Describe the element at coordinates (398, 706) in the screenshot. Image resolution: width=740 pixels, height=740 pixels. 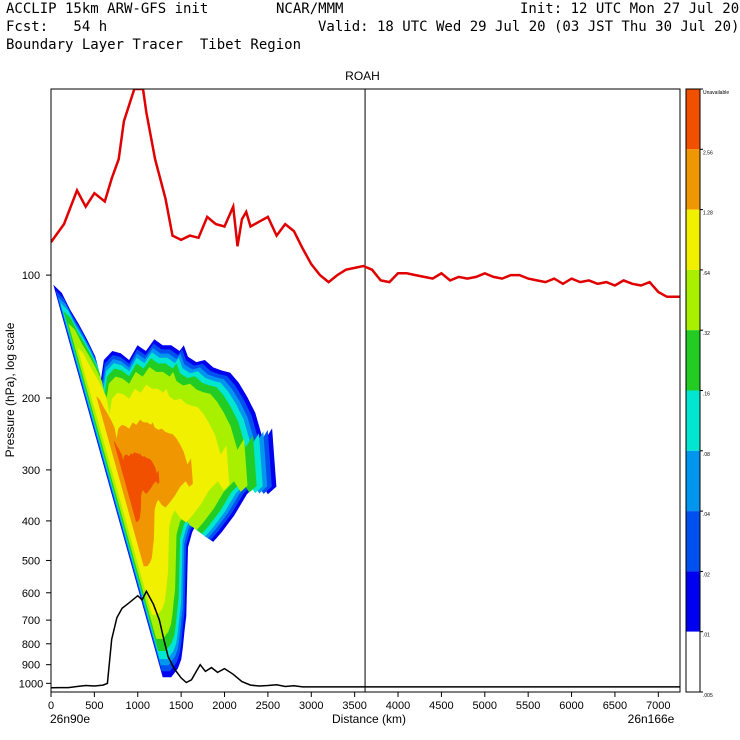
I see `x-tick-label: 4000` at that location.